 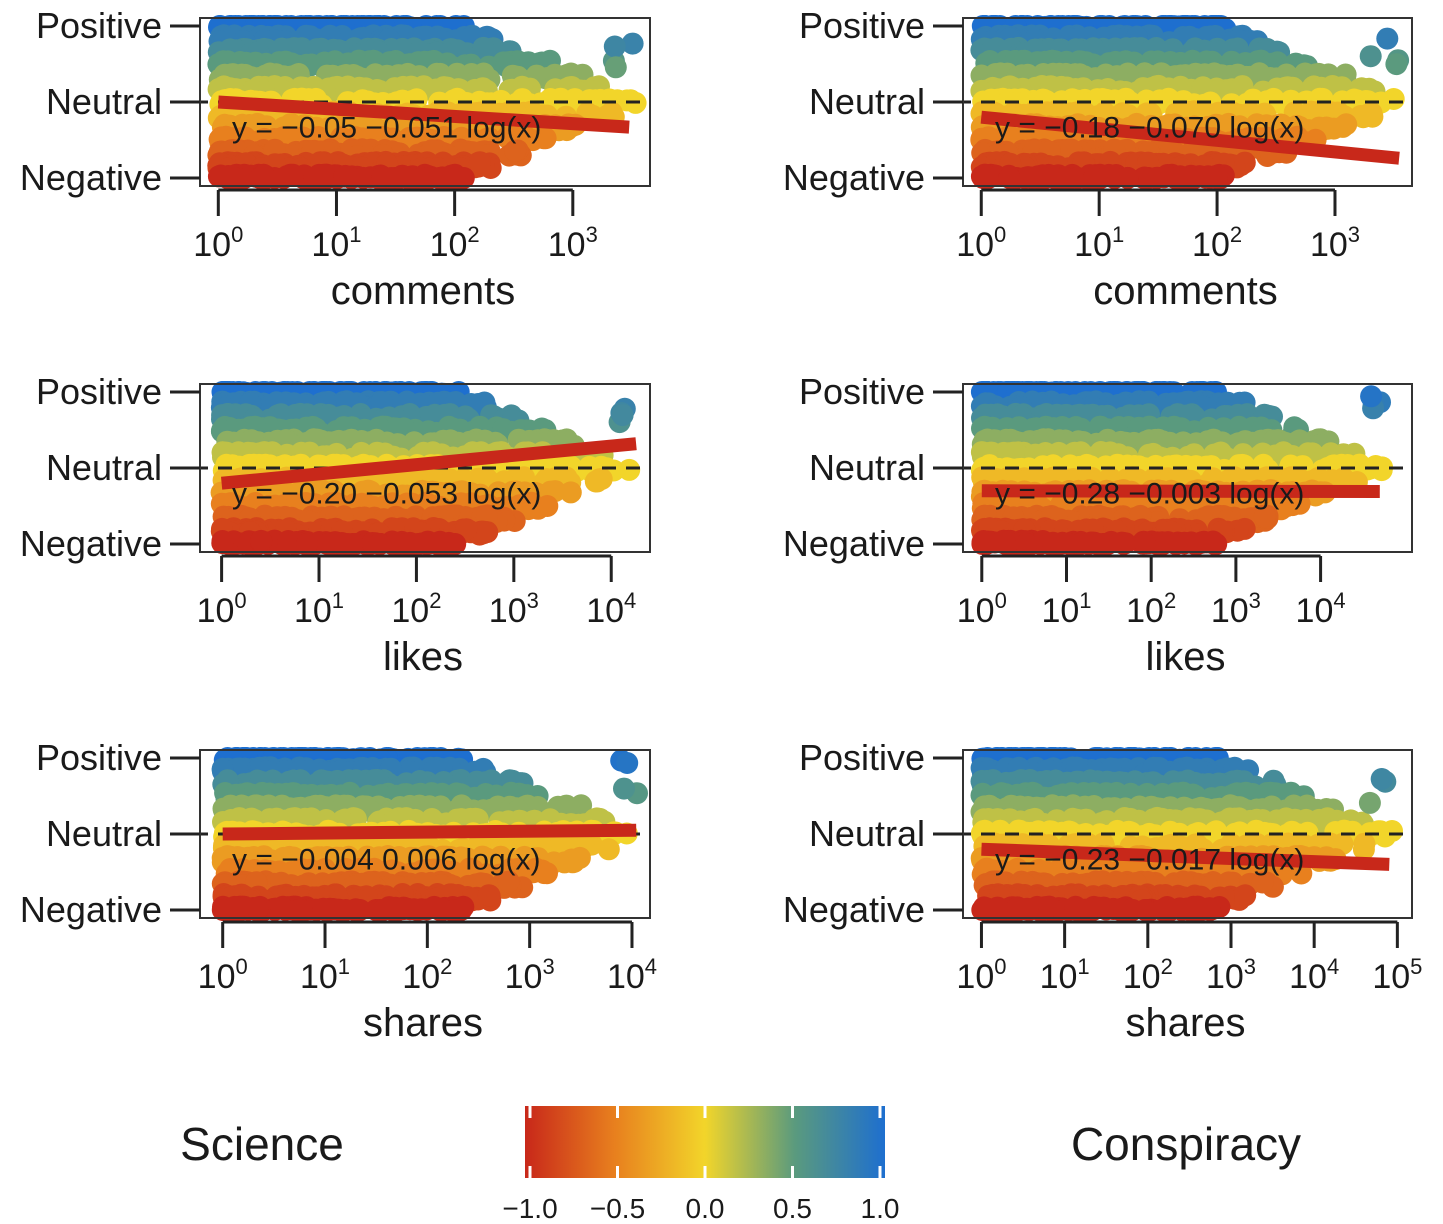 I want to click on x-tick-label: 10⁴, so click(x=611, y=609).